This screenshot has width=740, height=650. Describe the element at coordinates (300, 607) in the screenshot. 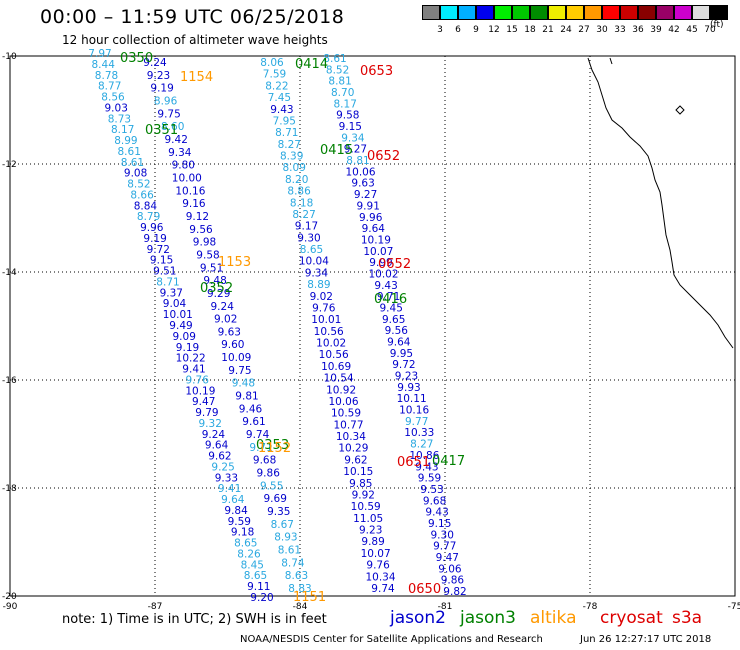

I see `lon-tick-label: -84` at that location.